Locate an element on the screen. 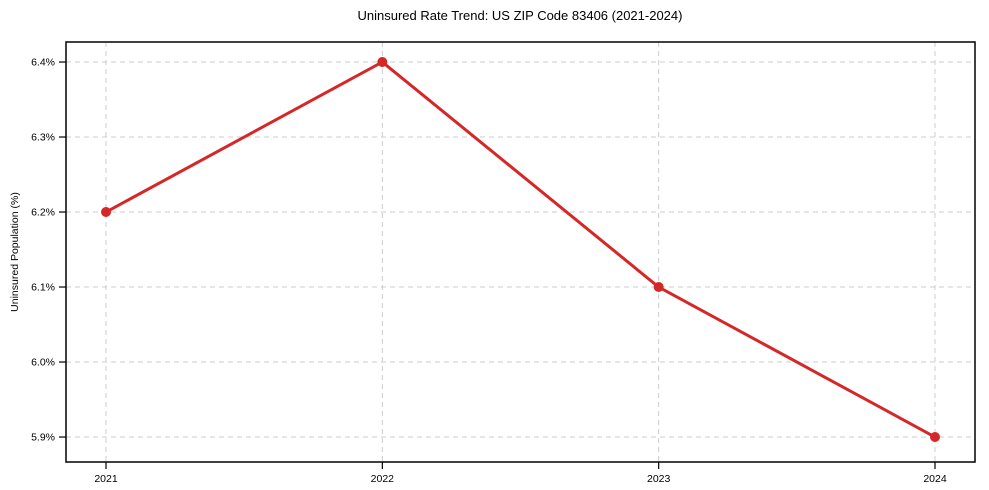  x-tick-label: 2023 is located at coordinates (659, 479).